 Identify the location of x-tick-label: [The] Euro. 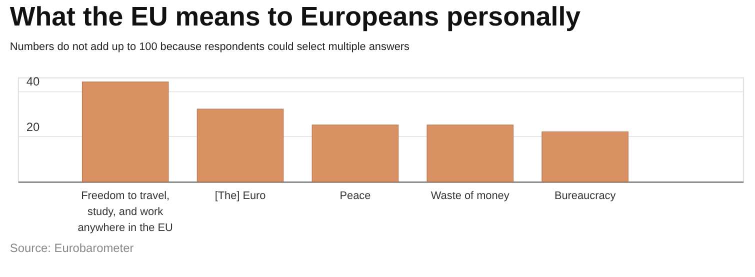
(240, 196).